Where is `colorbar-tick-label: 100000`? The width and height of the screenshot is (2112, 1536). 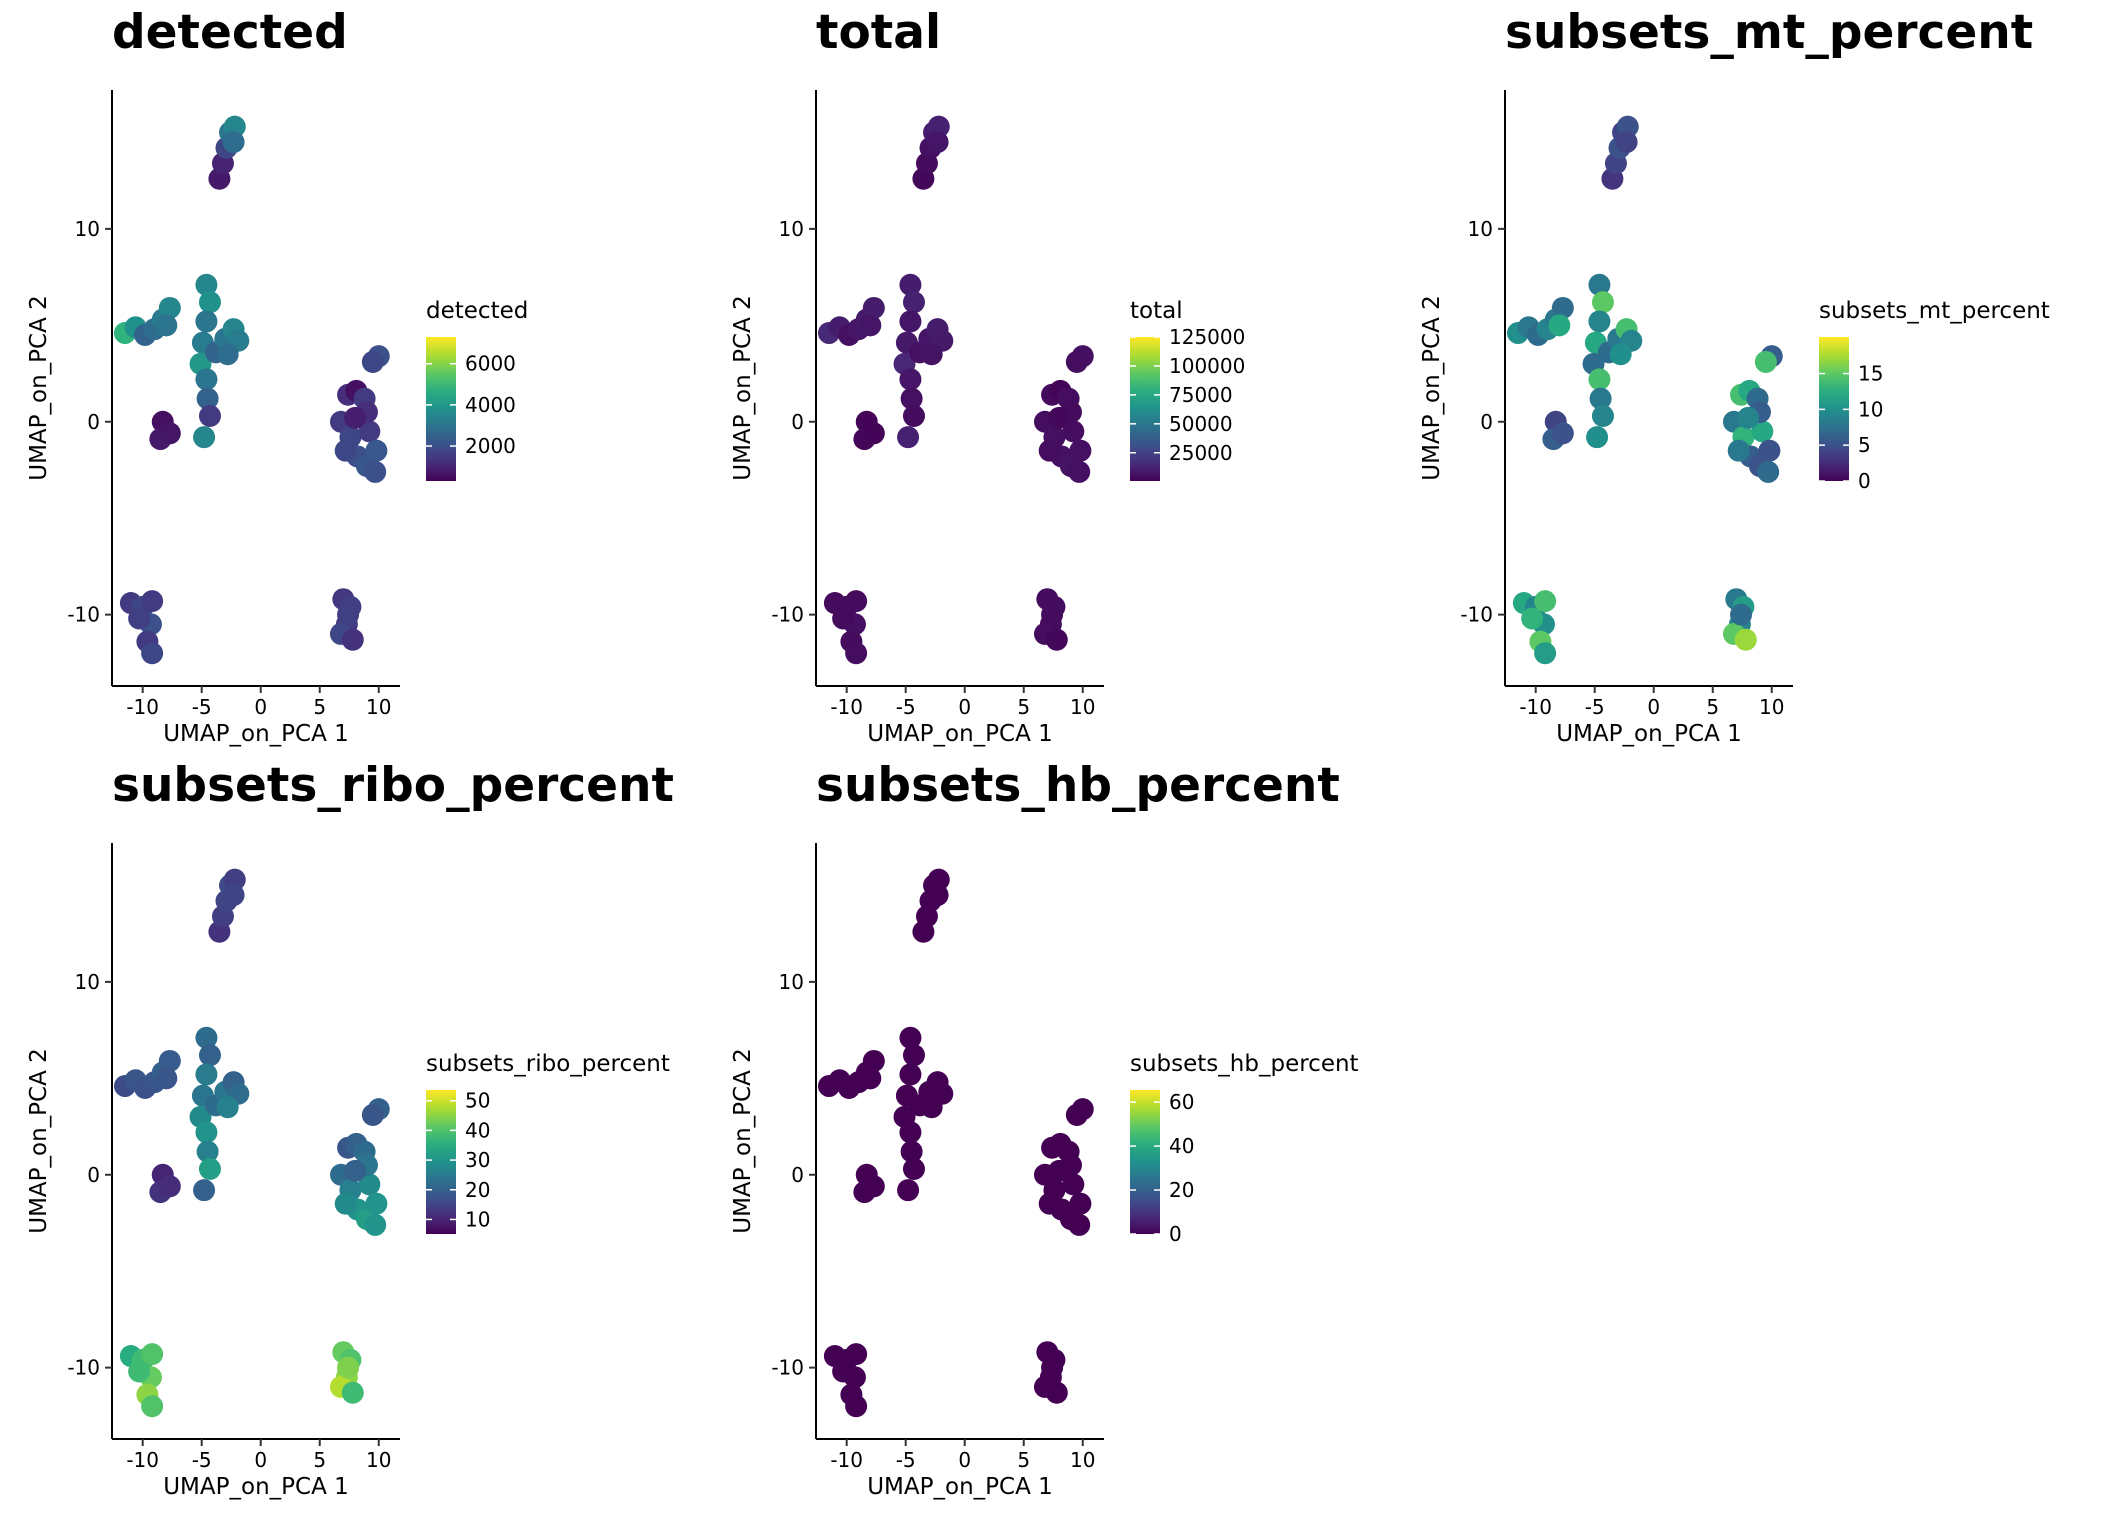
colorbar-tick-label: 100000 is located at coordinates (1207, 366).